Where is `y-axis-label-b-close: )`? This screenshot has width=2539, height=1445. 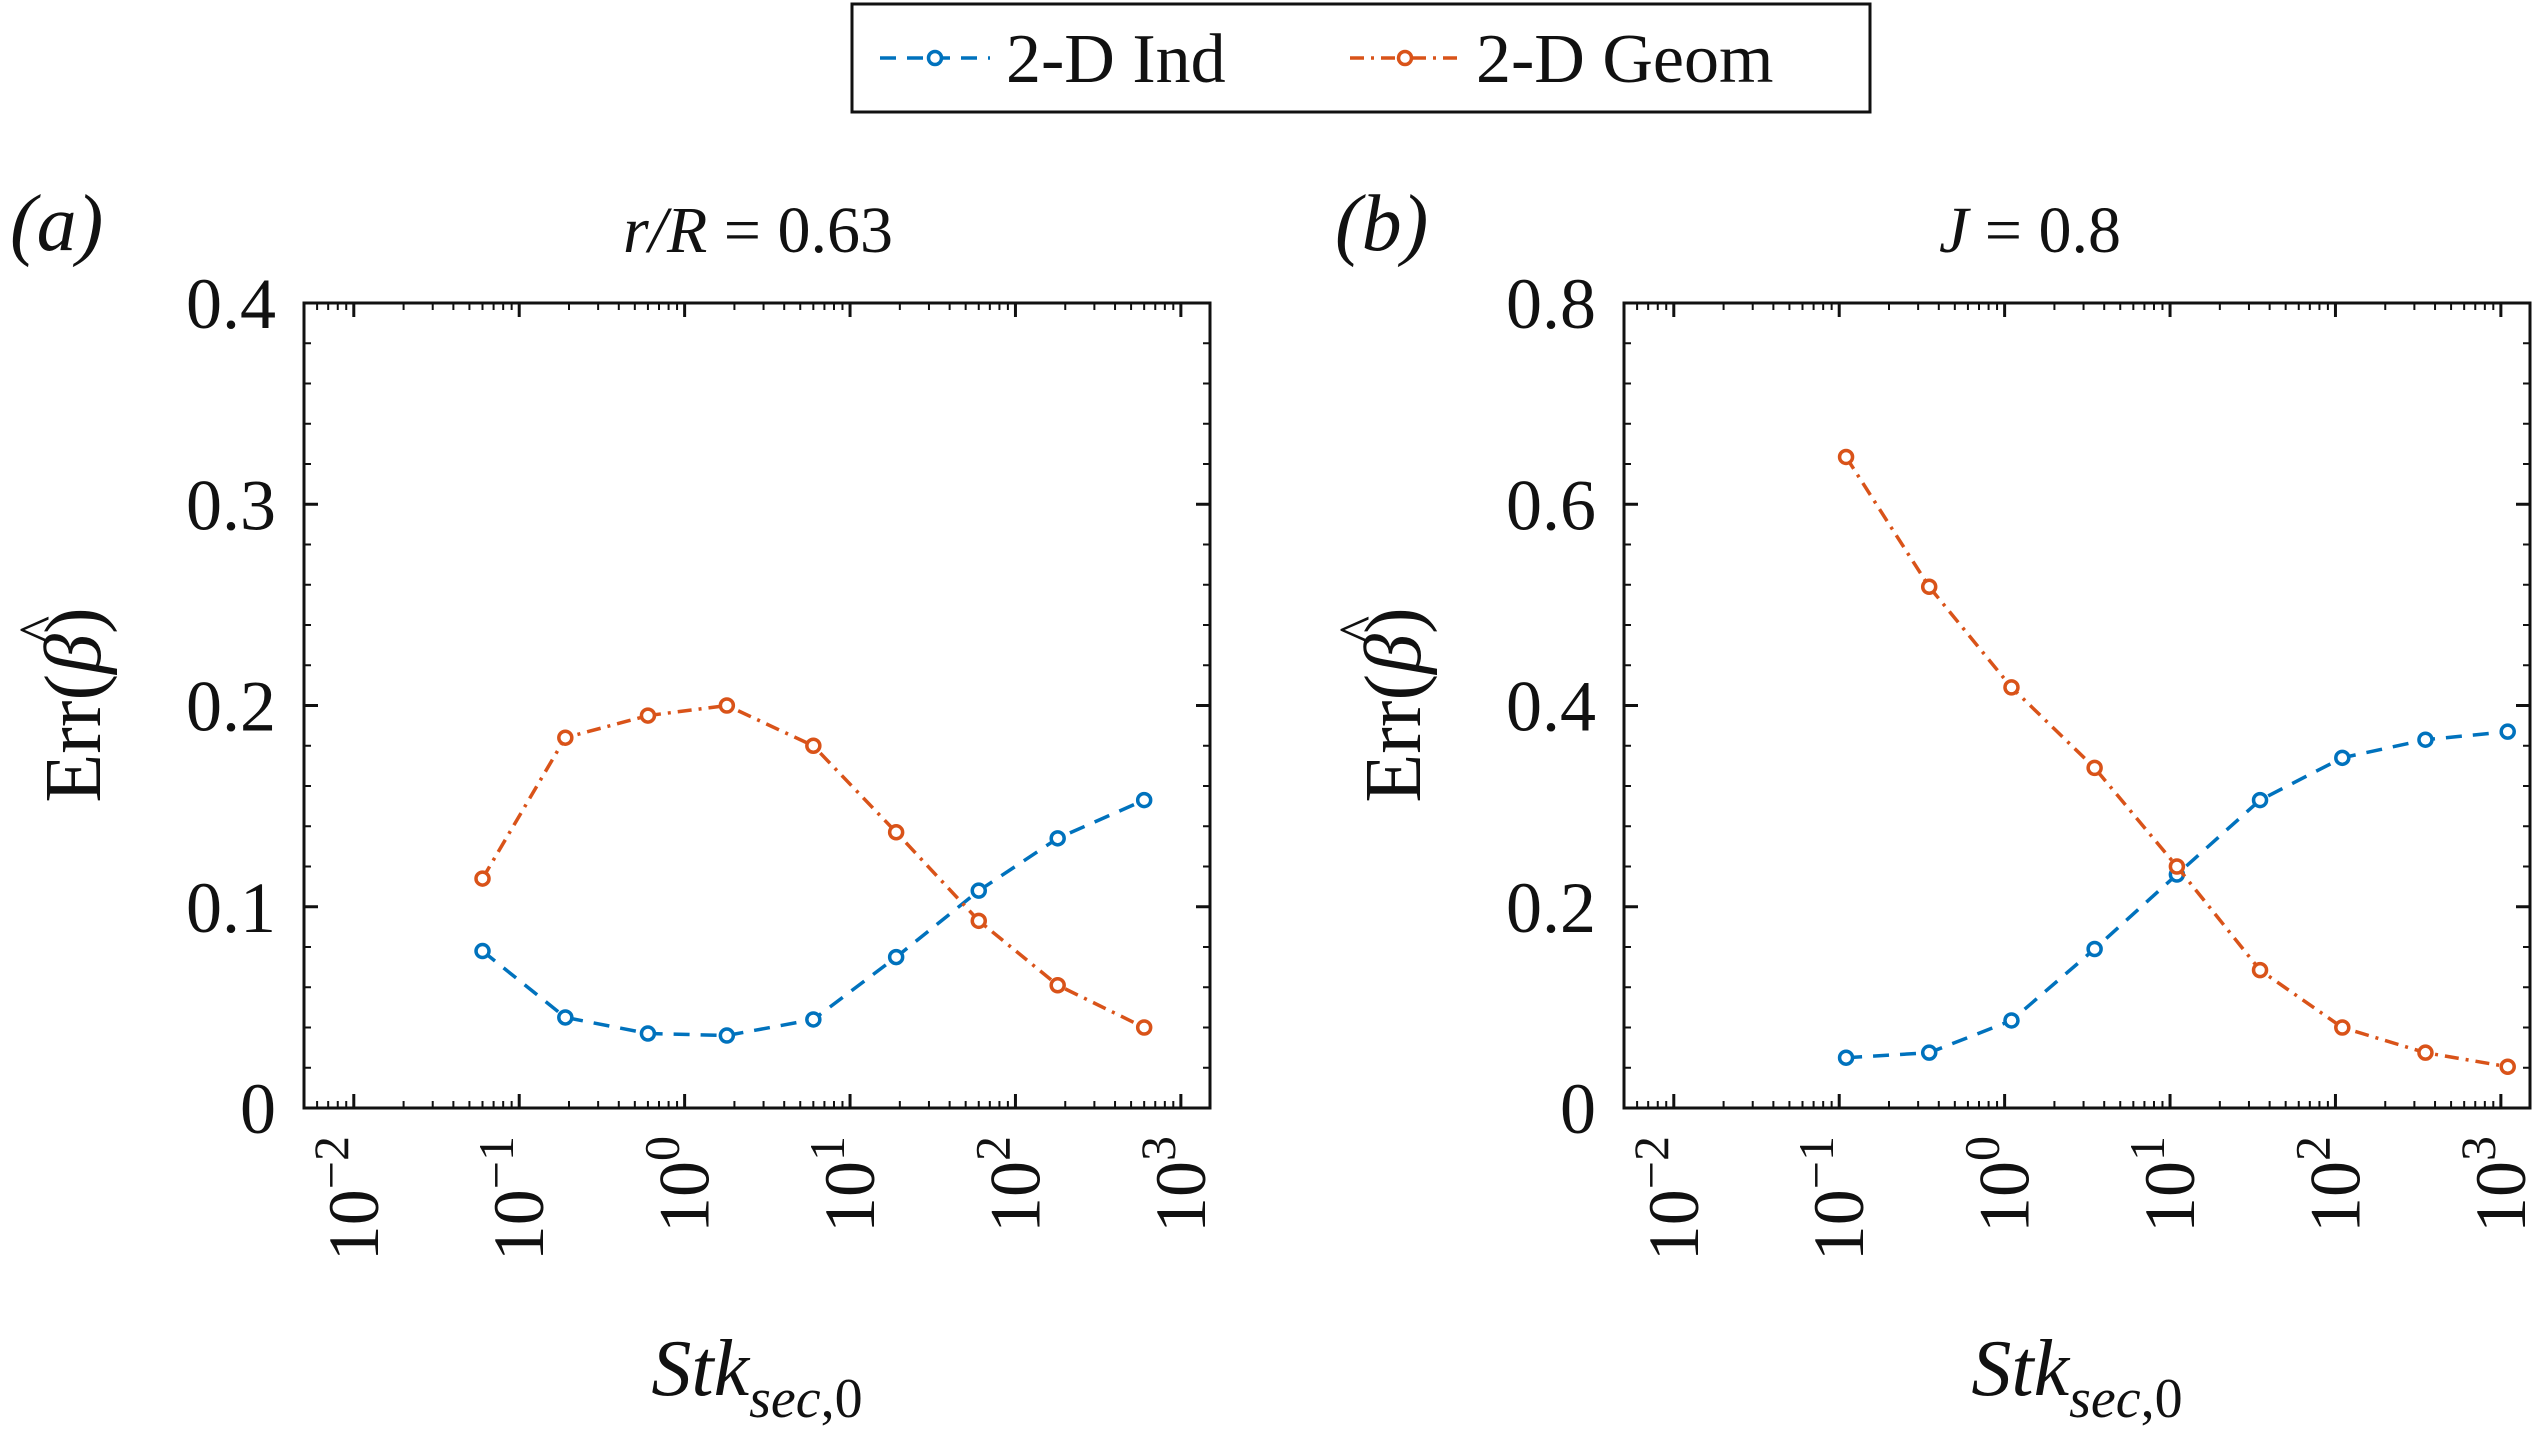 y-axis-label-b-close: ) is located at coordinates (1394, 620).